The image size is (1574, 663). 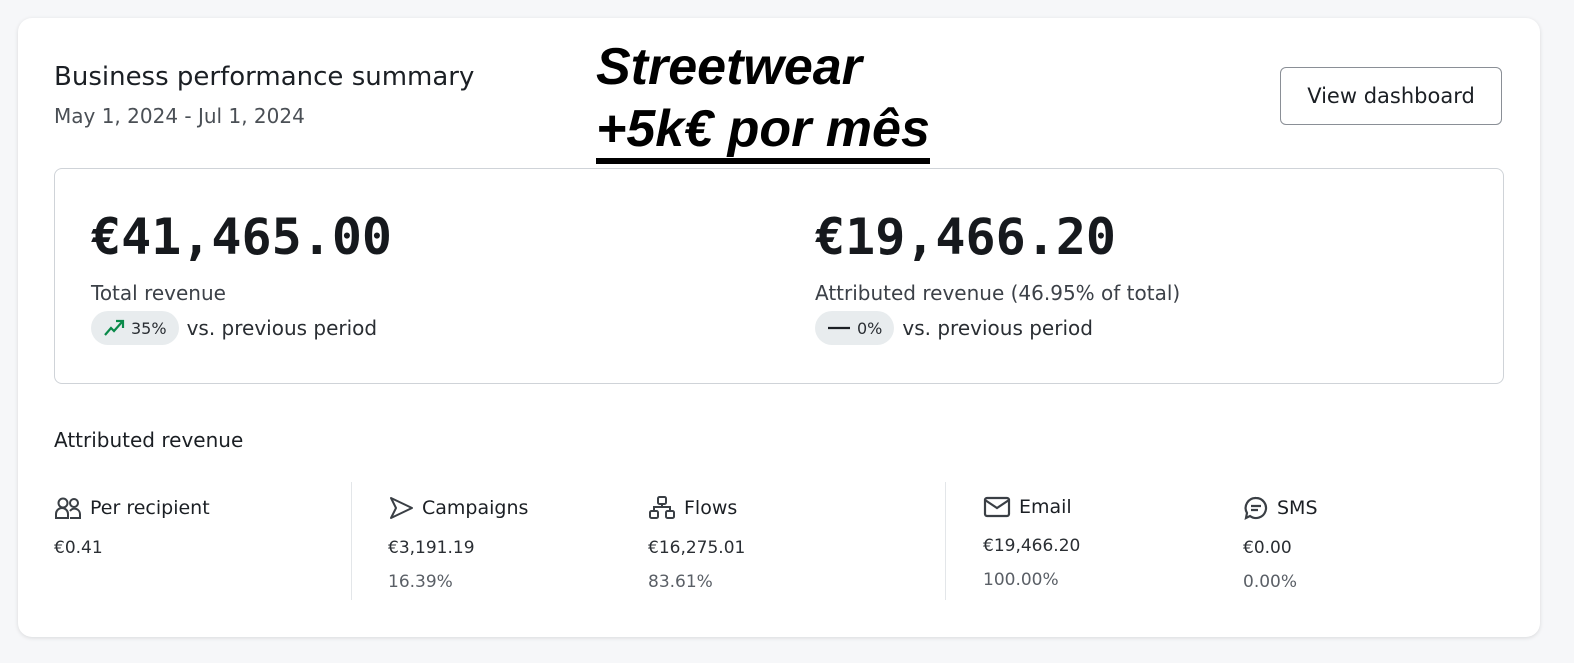 What do you see at coordinates (431, 548) in the screenshot?
I see `column-value: €3,191.19` at bounding box center [431, 548].